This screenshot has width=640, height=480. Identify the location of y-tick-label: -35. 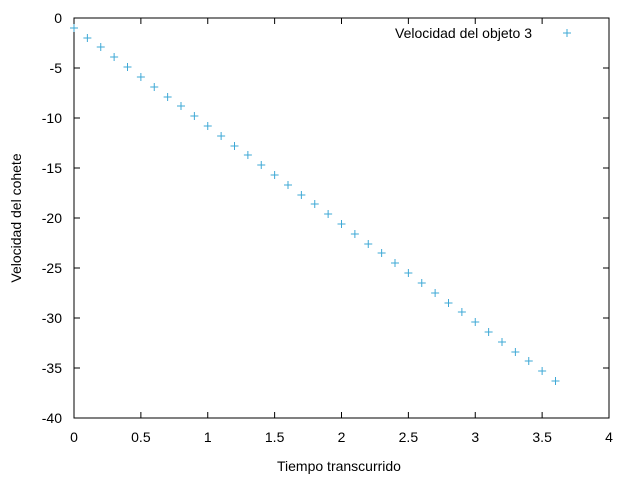
(52, 368).